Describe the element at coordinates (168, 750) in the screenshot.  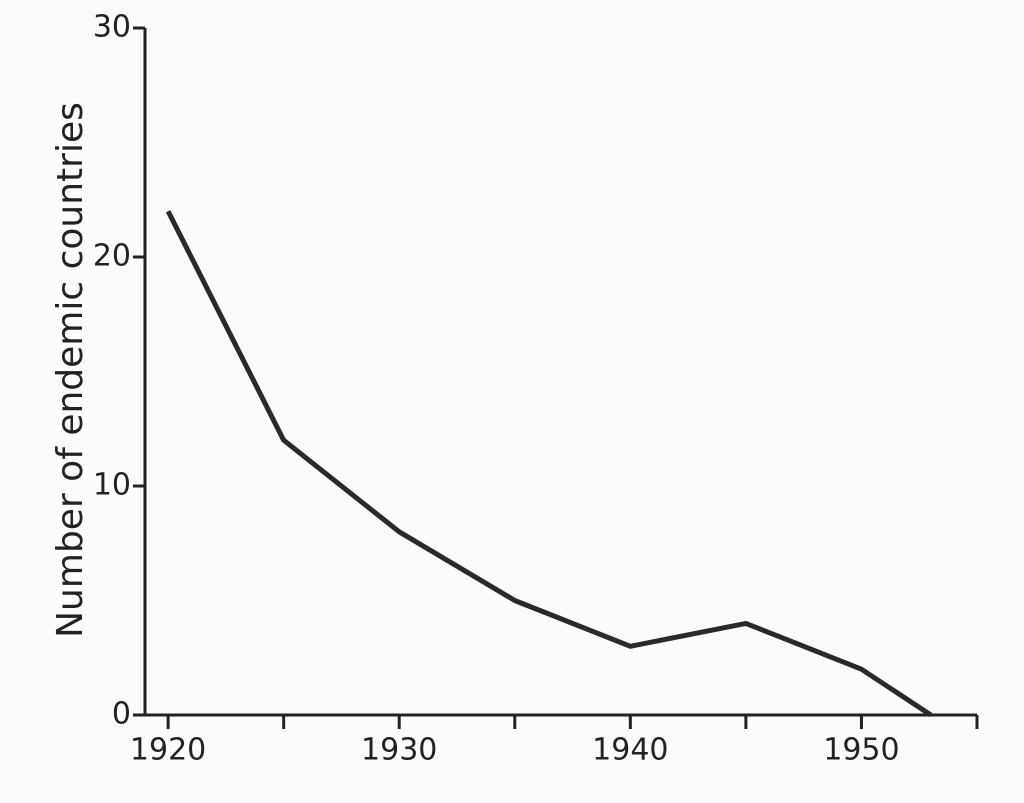
I see `x-tick-label: 1920` at that location.